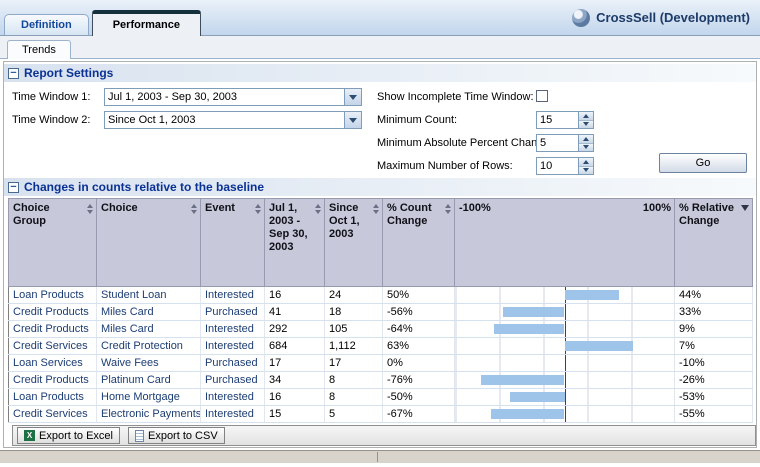 This screenshot has width=760, height=467. I want to click on main-tab-bar: Definition Performance, so click(100, 18).